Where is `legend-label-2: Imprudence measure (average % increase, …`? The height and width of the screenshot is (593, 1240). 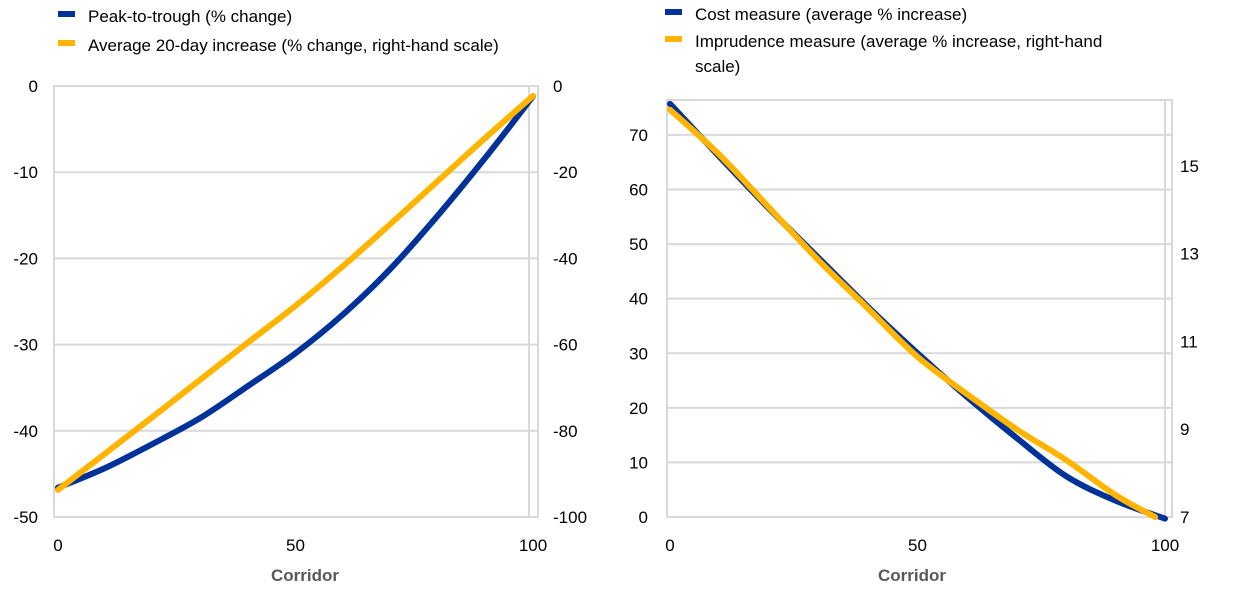 legend-label-2: Imprudence measure (average % increase, … is located at coordinates (898, 41).